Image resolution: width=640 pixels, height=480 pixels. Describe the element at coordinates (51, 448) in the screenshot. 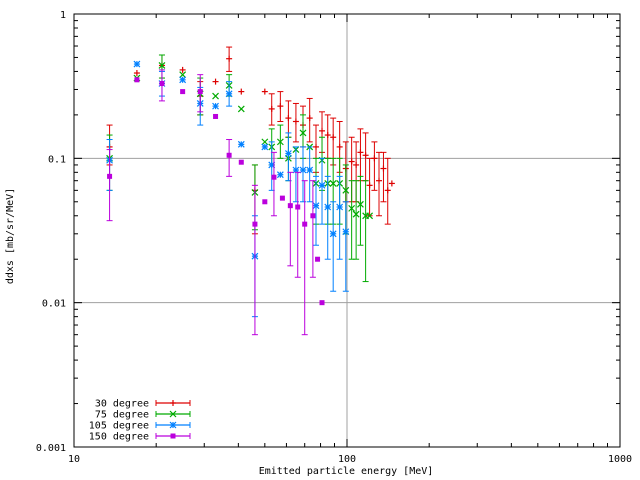

I see `y-tick-label: 0.001` at that location.